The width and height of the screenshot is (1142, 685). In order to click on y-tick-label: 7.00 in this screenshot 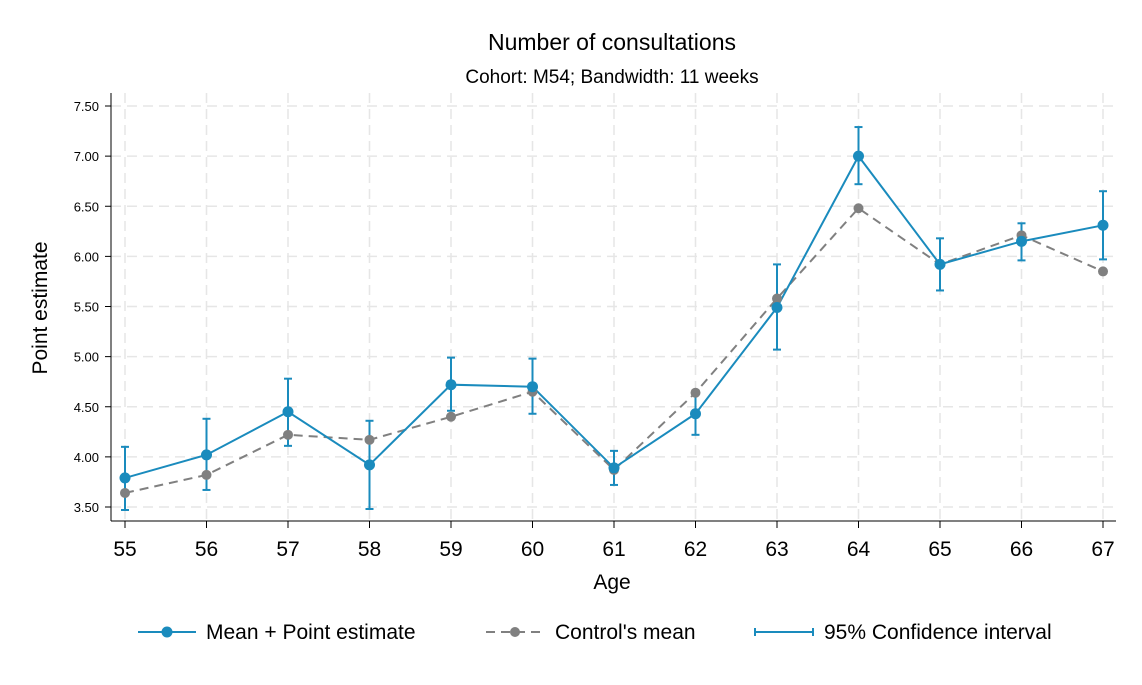, I will do `click(86, 156)`.